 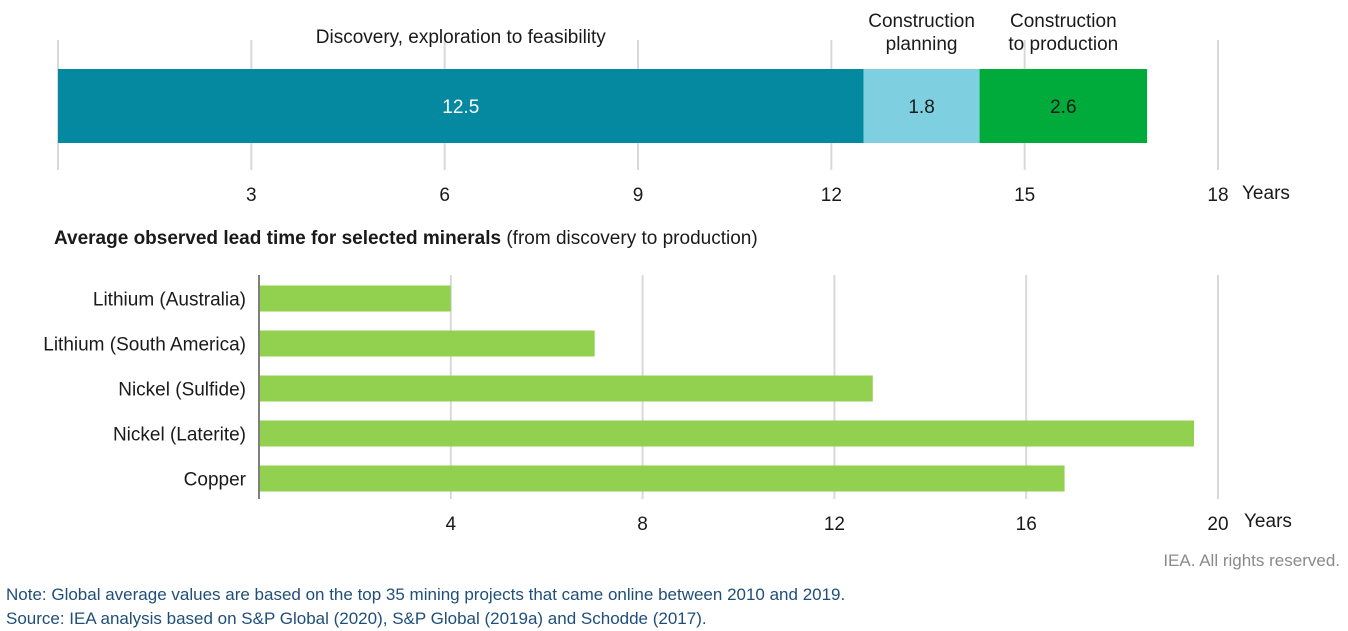 I want to click on stage-name-label: to production, so click(x=1063, y=44).